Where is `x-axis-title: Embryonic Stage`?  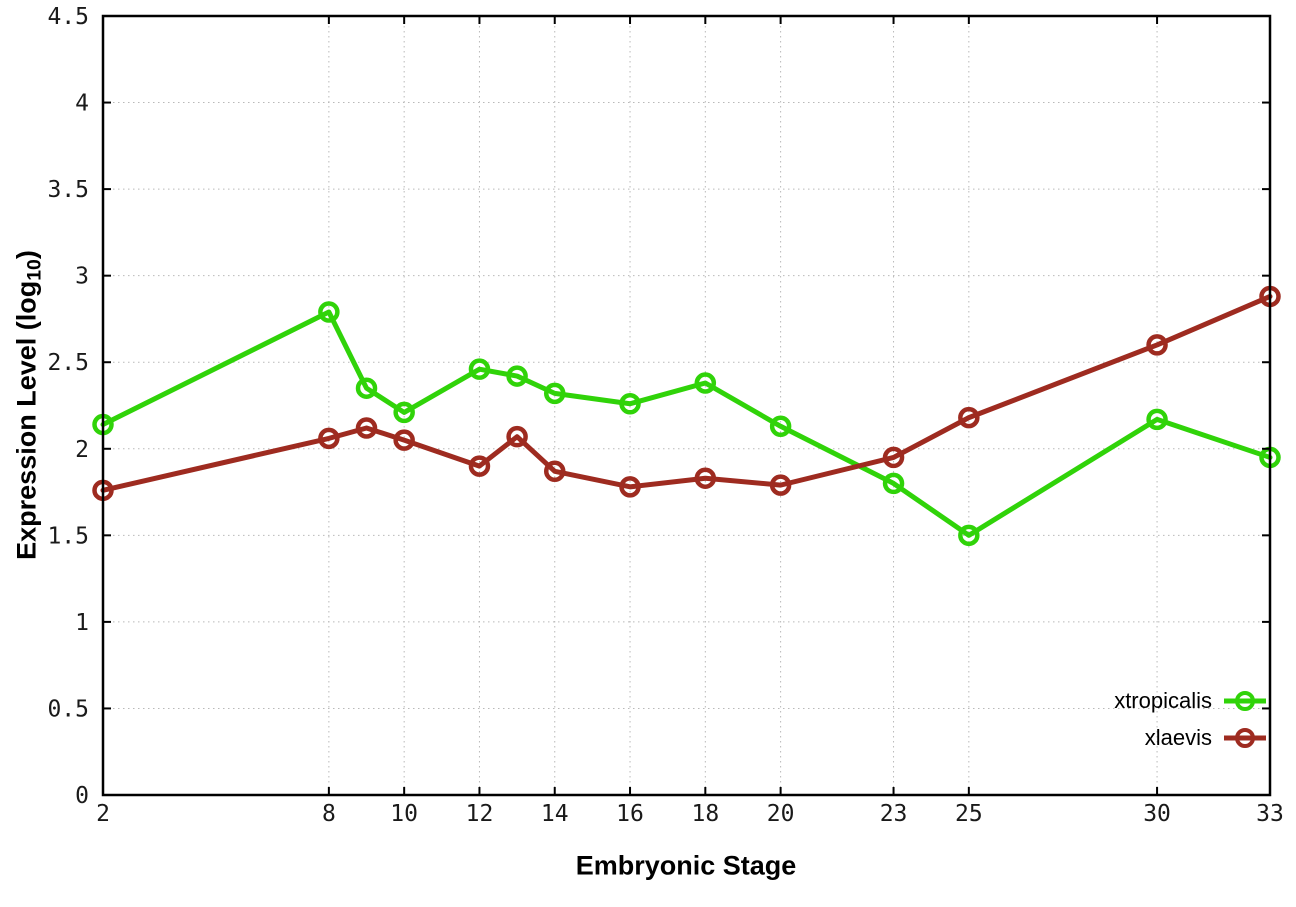 x-axis-title: Embryonic Stage is located at coordinates (686, 865).